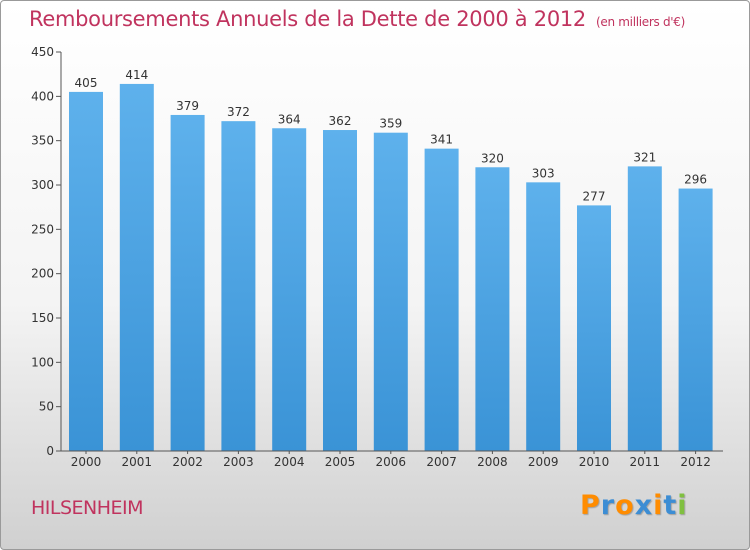 The height and width of the screenshot is (550, 750). I want to click on x-tick-label: 2001, so click(137, 462).